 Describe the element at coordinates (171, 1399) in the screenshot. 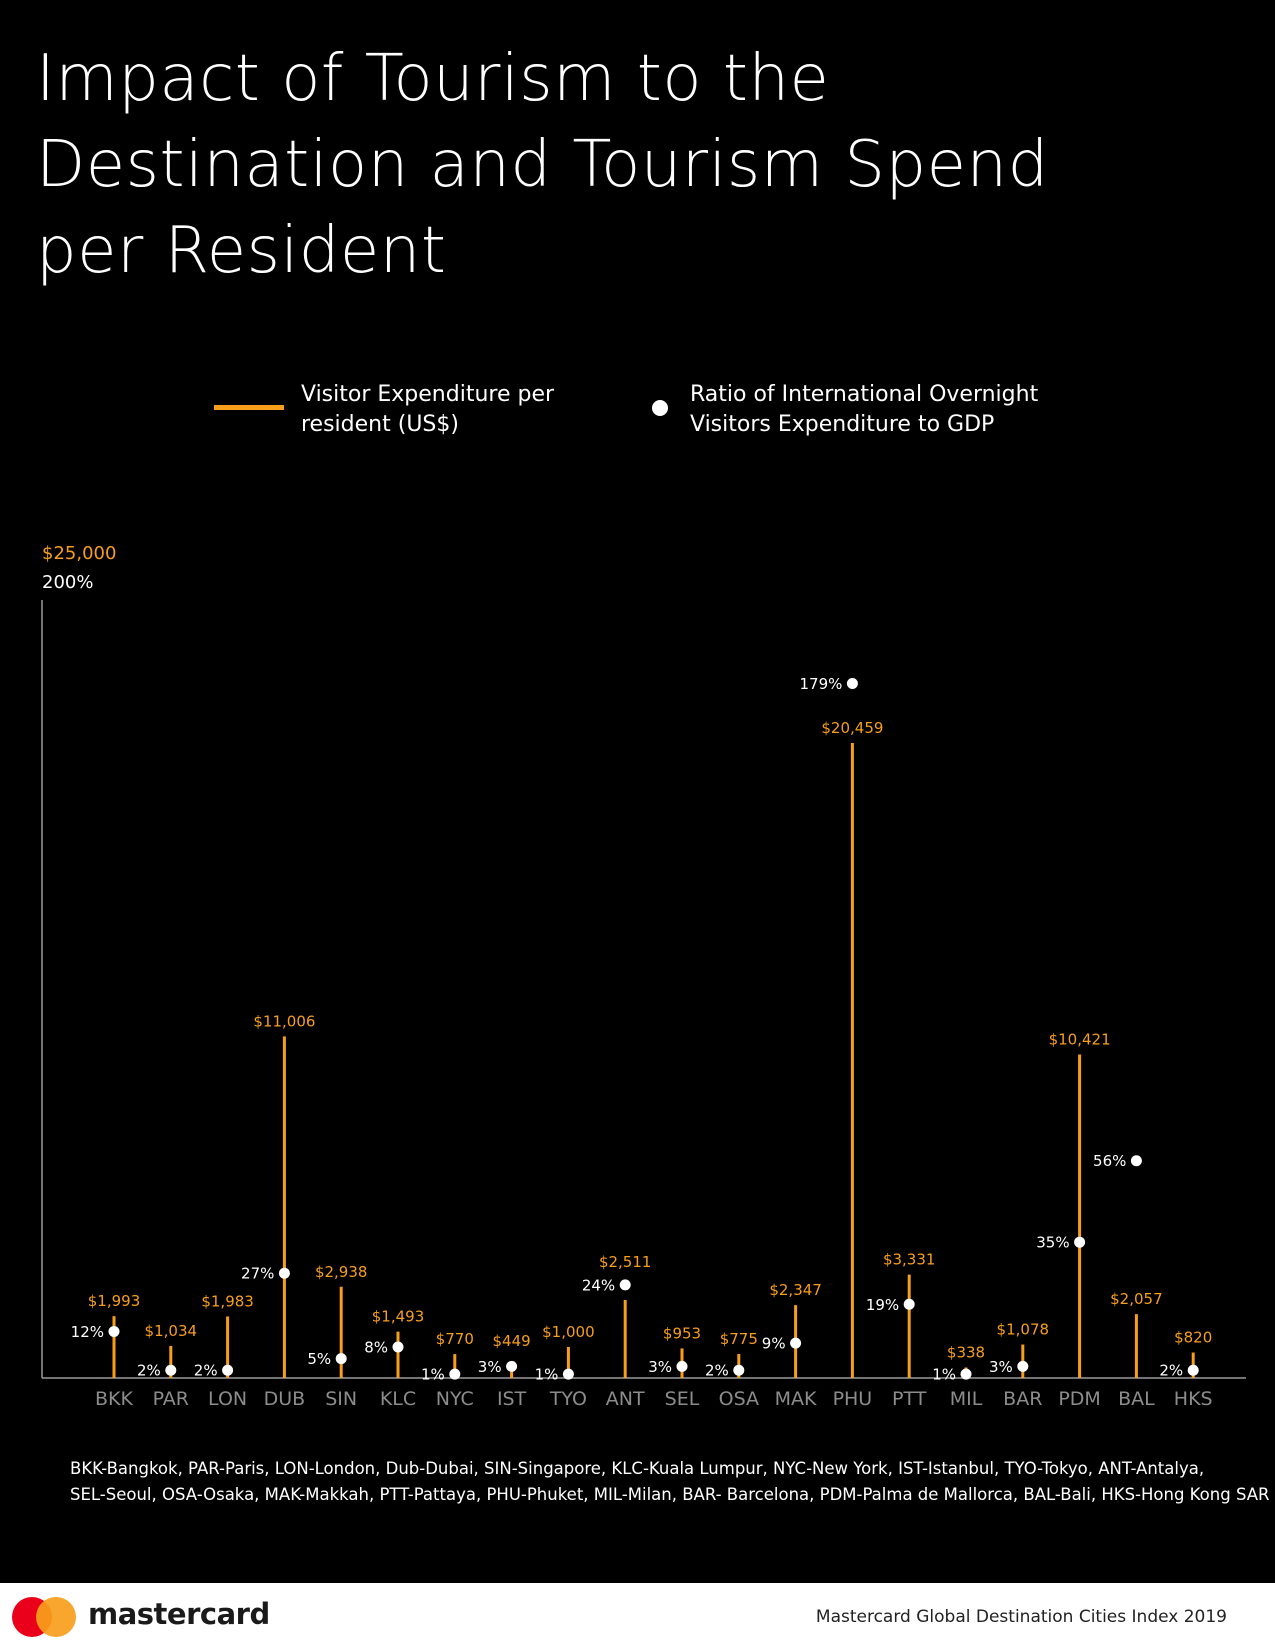

I see `x-tick-label-PAR: PAR` at that location.